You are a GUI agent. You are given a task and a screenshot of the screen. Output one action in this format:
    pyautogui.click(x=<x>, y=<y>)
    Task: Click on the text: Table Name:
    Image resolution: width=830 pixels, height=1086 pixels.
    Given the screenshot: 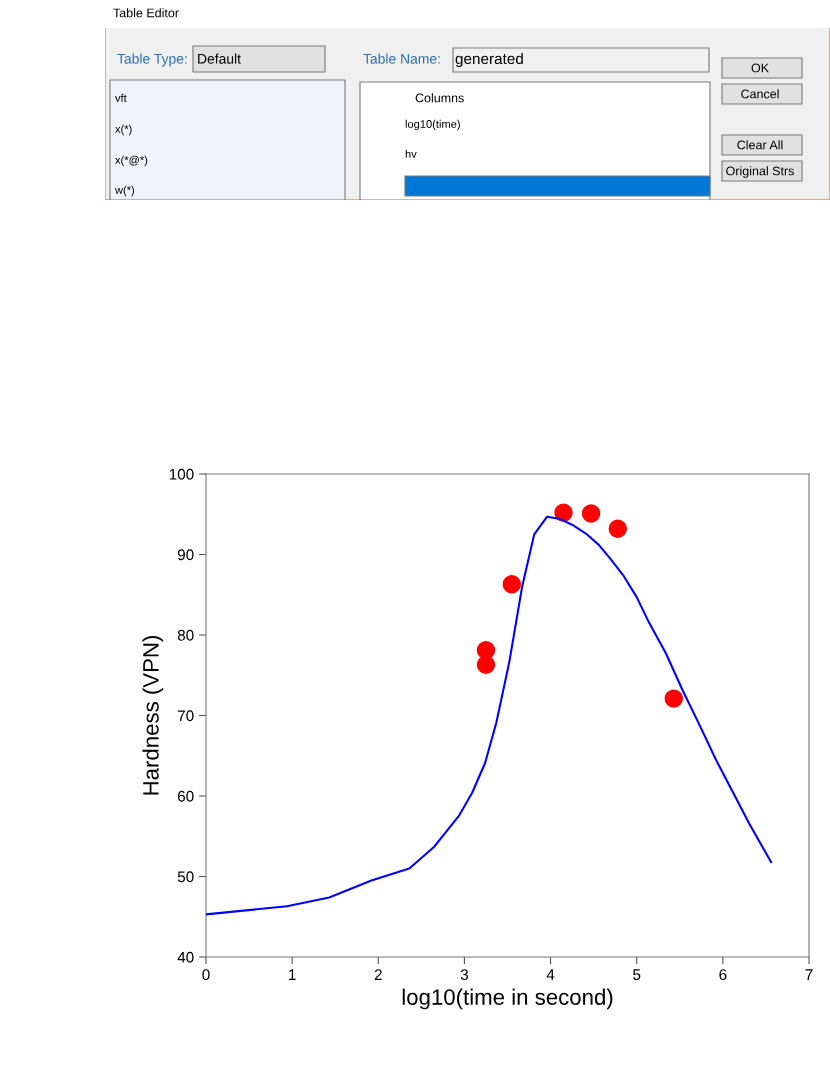 What is the action you would take?
    pyautogui.click(x=401, y=58)
    